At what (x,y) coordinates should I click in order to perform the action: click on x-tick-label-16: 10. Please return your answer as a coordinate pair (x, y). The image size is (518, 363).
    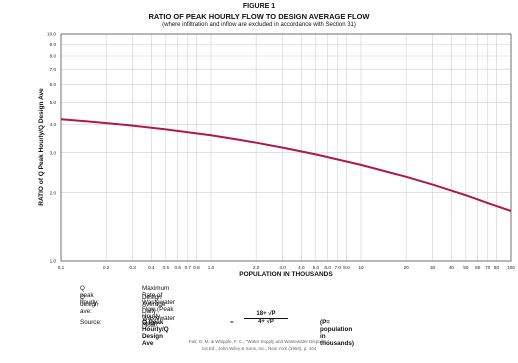
    Looking at the image, I should click on (361, 267).